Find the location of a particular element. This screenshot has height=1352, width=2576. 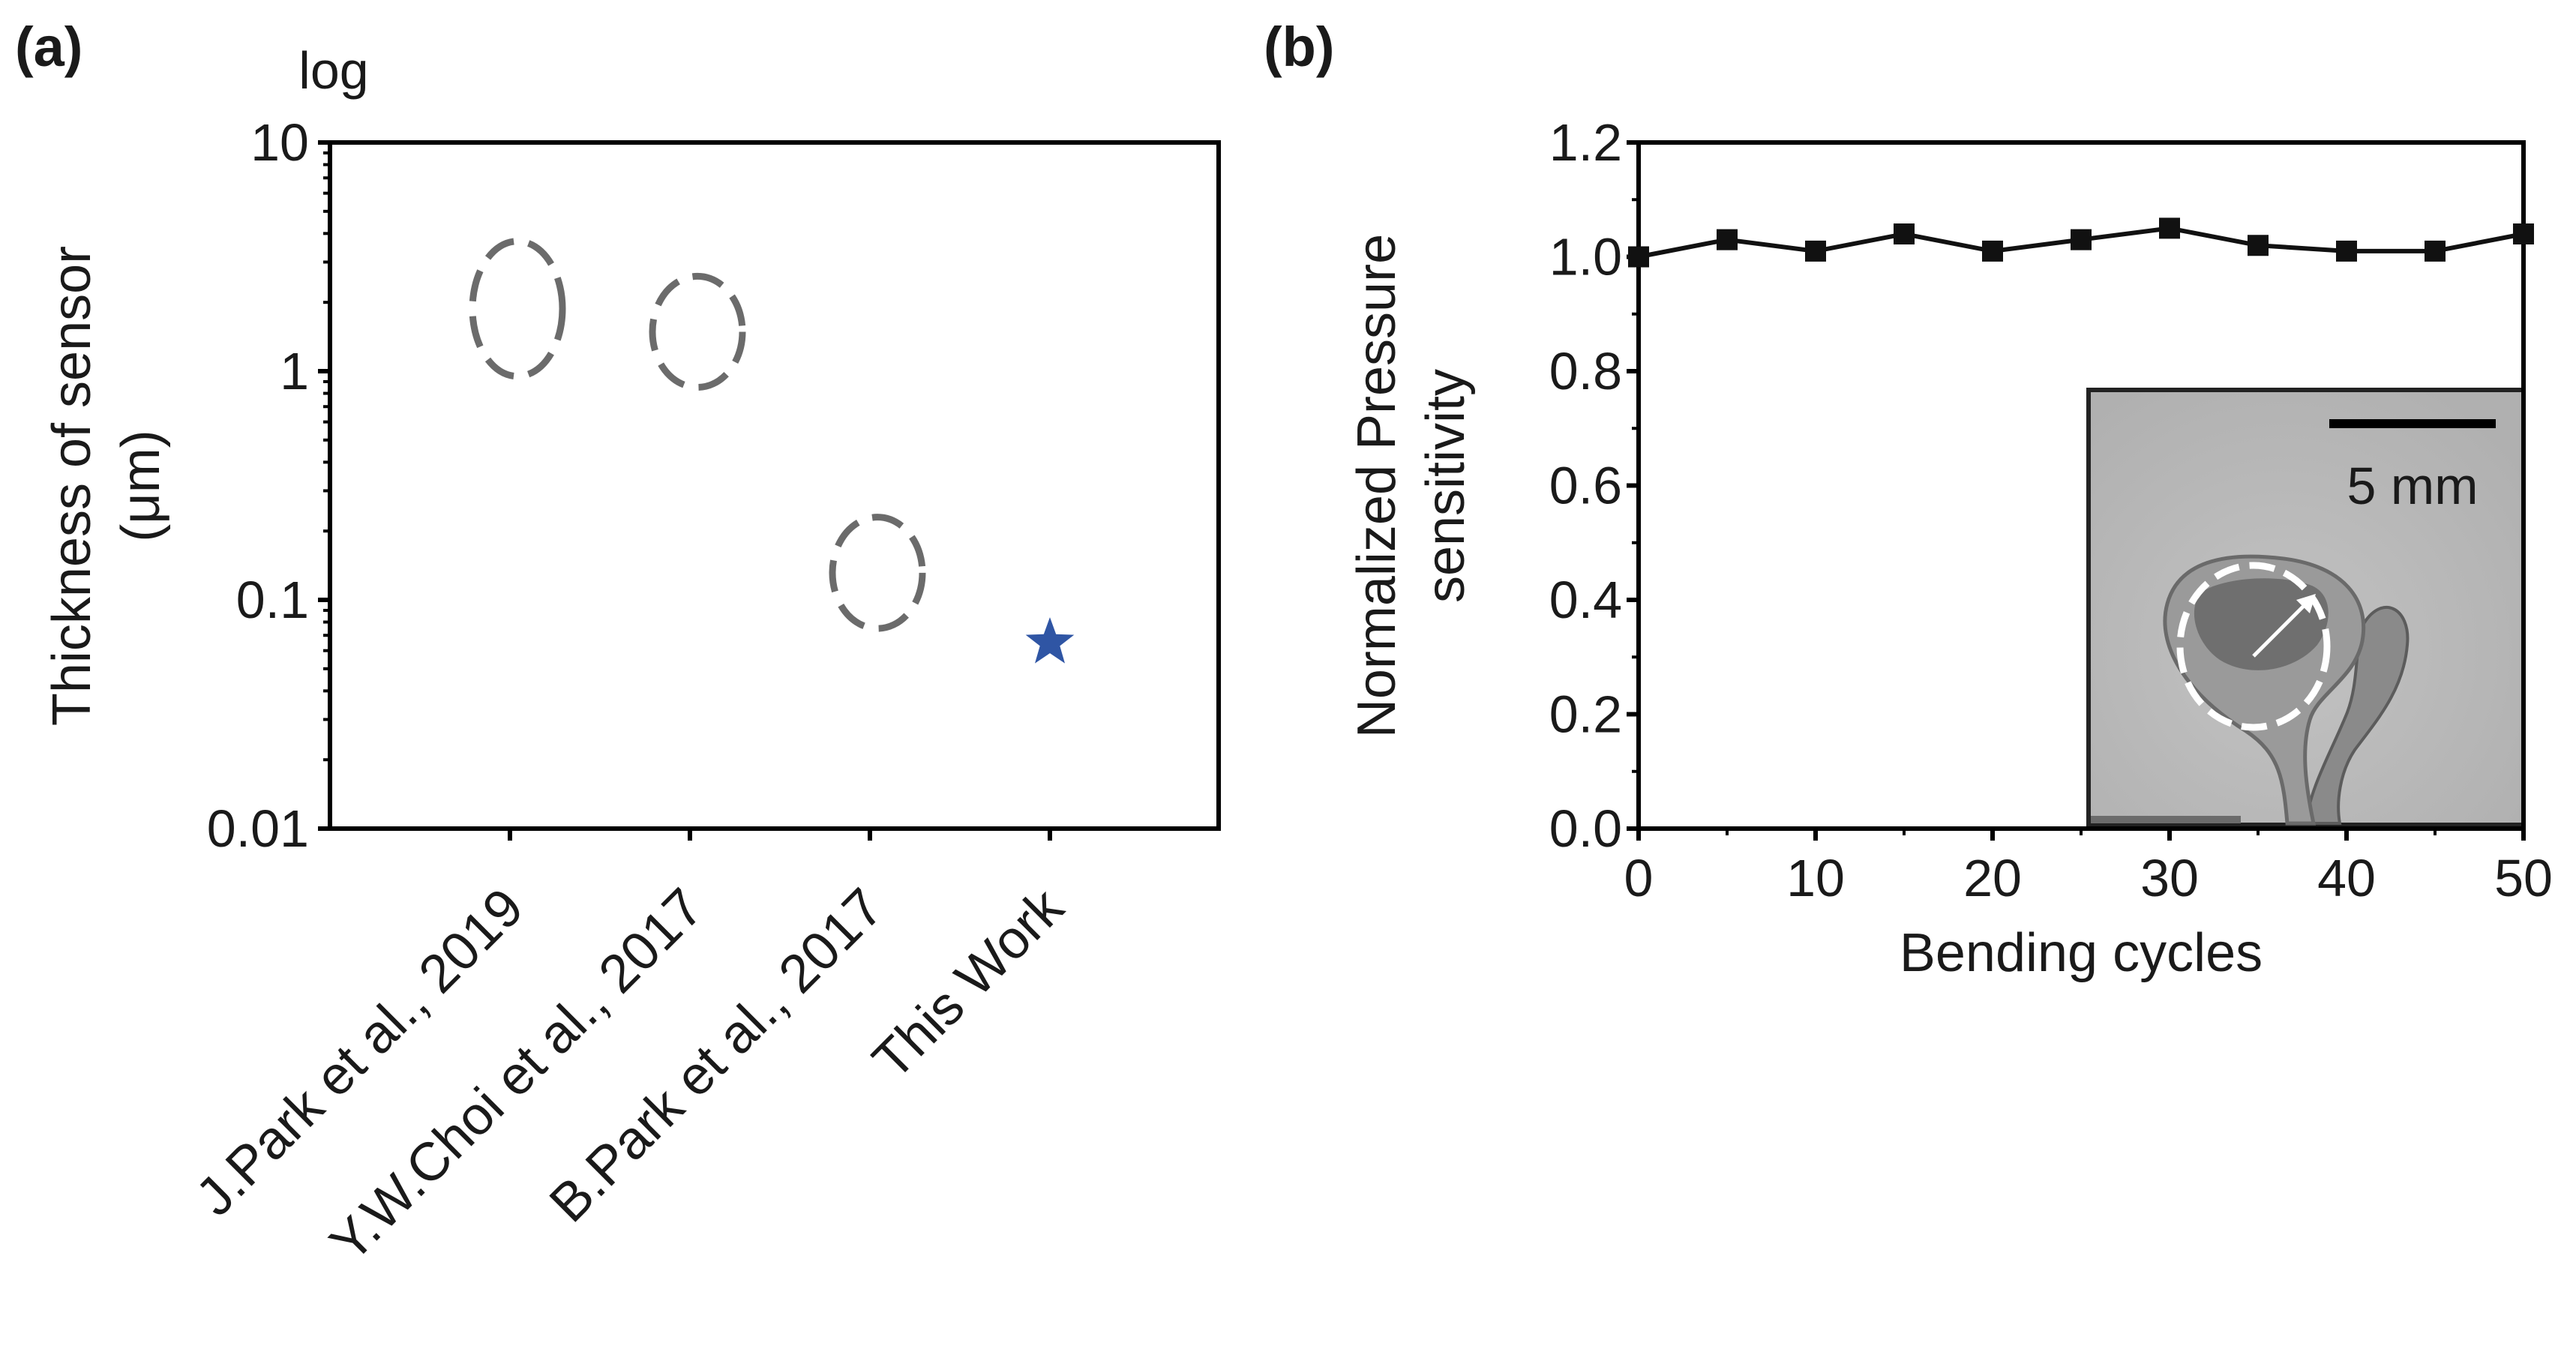

inset-photo: 5 mm is located at coordinates (2306, 607).